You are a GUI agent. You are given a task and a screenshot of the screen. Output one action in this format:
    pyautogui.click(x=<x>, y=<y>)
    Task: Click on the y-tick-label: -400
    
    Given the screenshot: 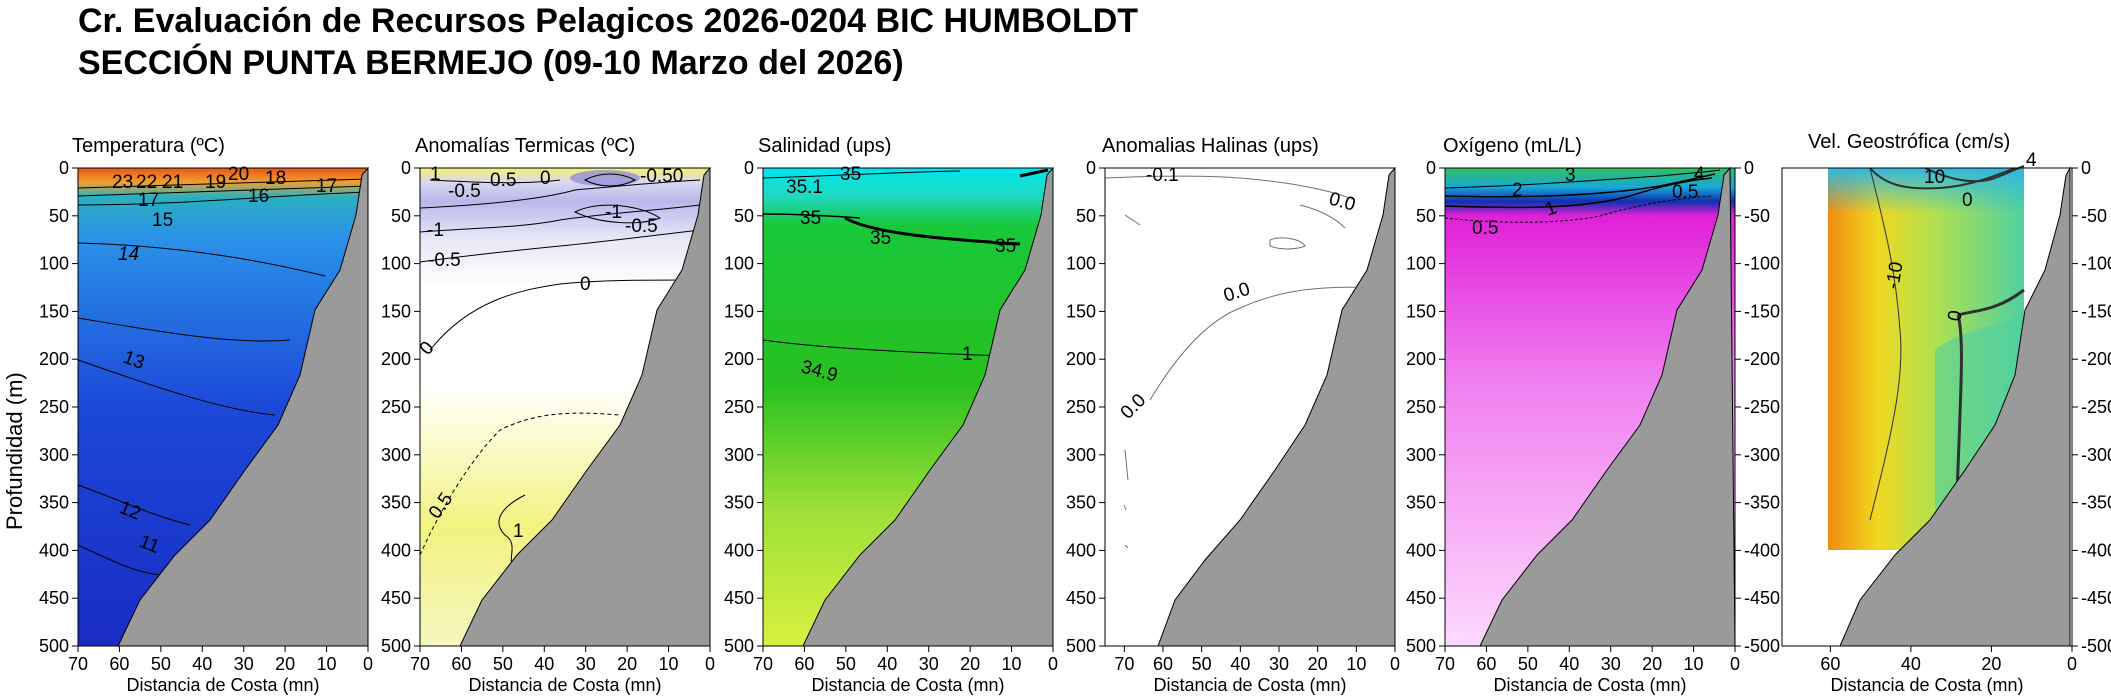 What is the action you would take?
    pyautogui.click(x=2096, y=550)
    